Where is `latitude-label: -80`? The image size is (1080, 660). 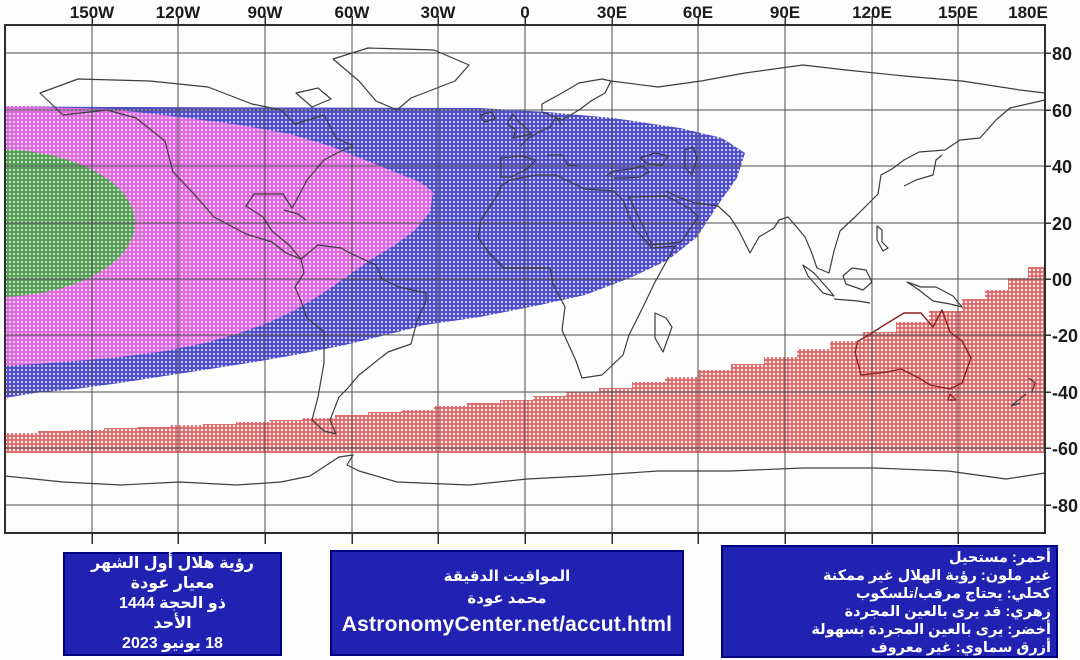
latitude-label: -80 is located at coordinates (1065, 506).